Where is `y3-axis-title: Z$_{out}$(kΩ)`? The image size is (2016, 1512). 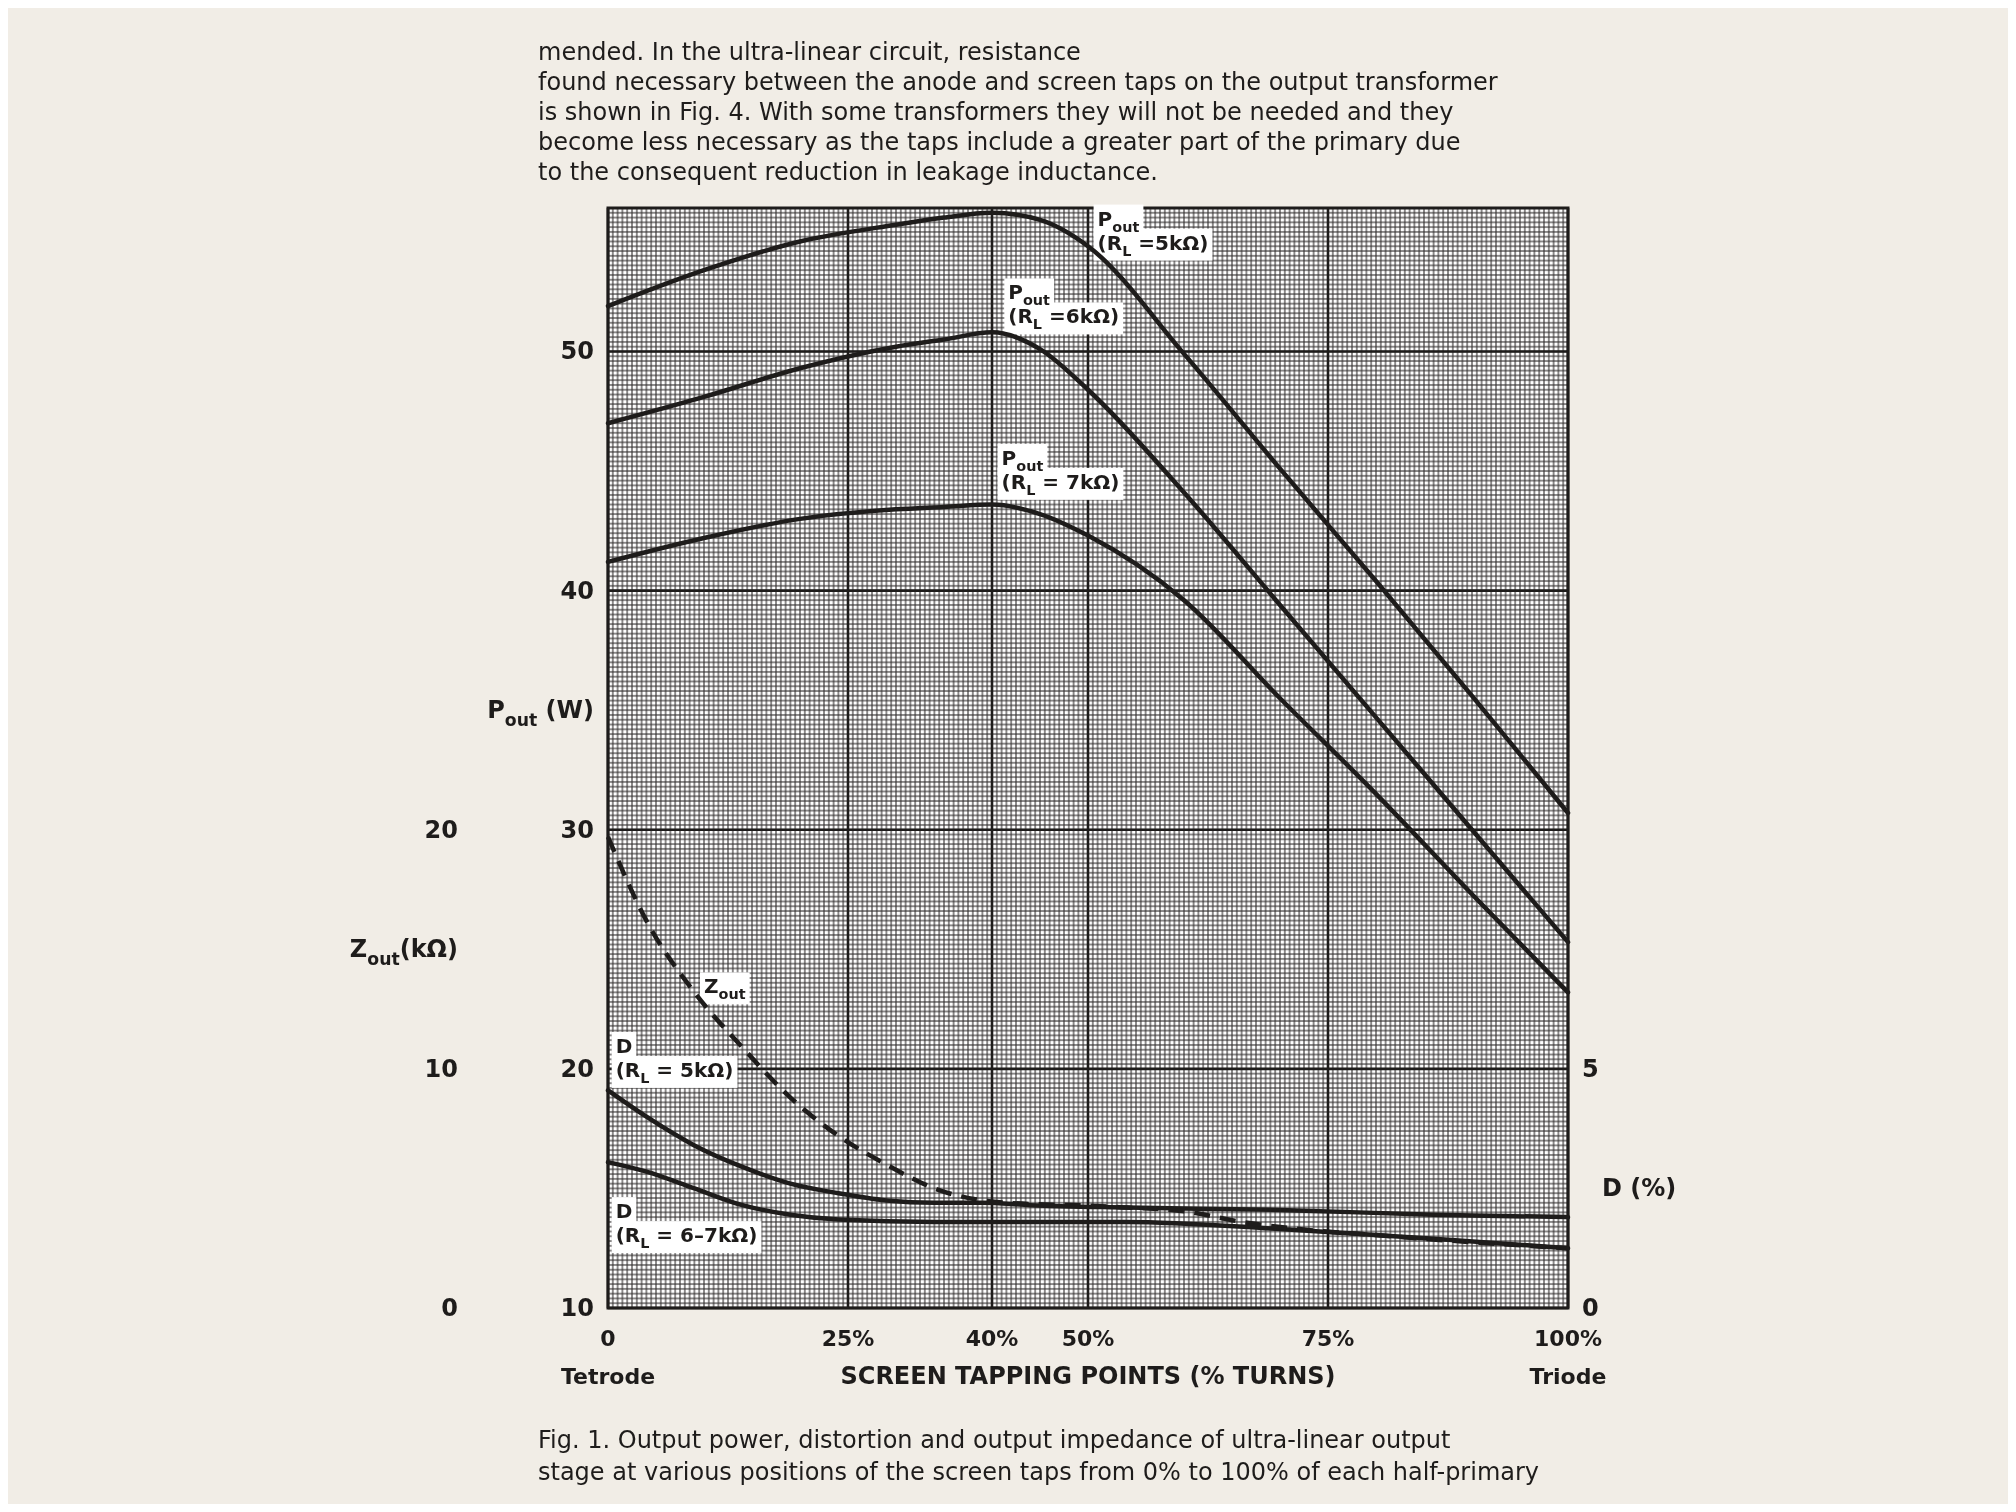
y3-axis-title: Z$_{out}$(kΩ) is located at coordinates (403, 952).